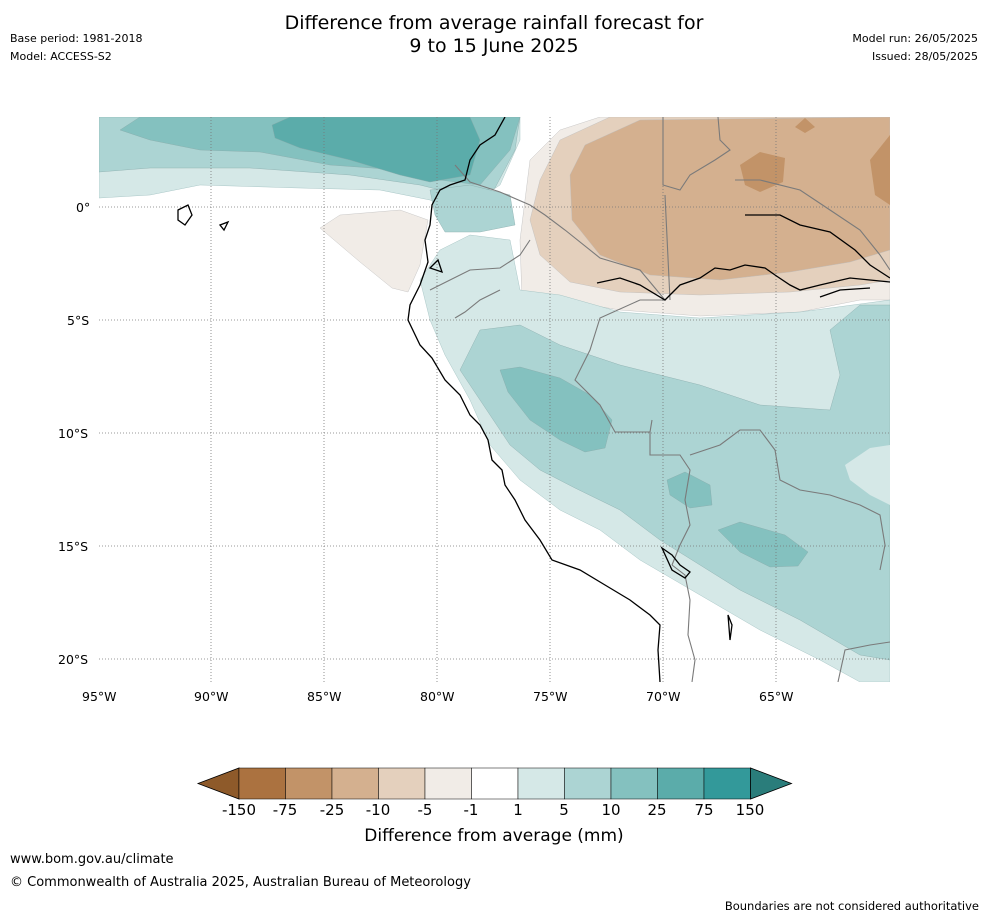 This screenshot has height=919, width=988. I want to click on cb-tick-label: 1, so click(518, 810).